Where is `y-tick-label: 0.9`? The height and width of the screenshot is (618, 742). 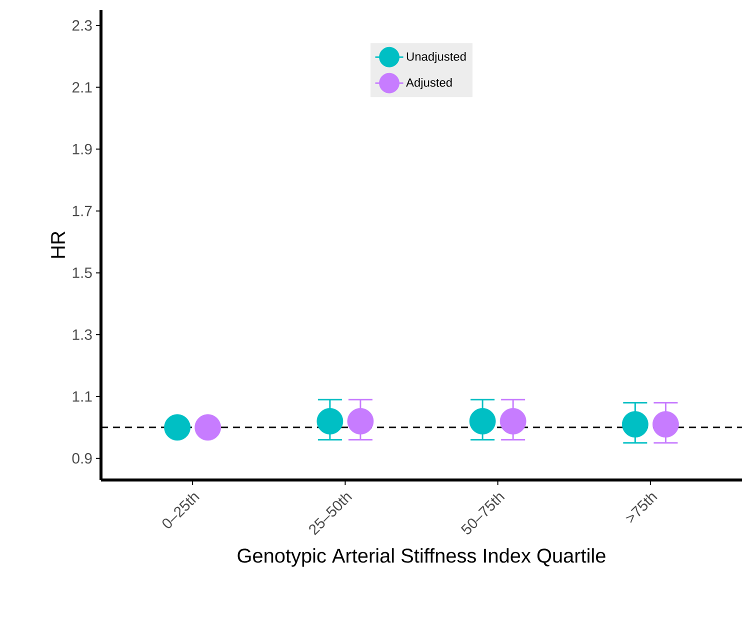 y-tick-label: 0.9 is located at coordinates (82, 458).